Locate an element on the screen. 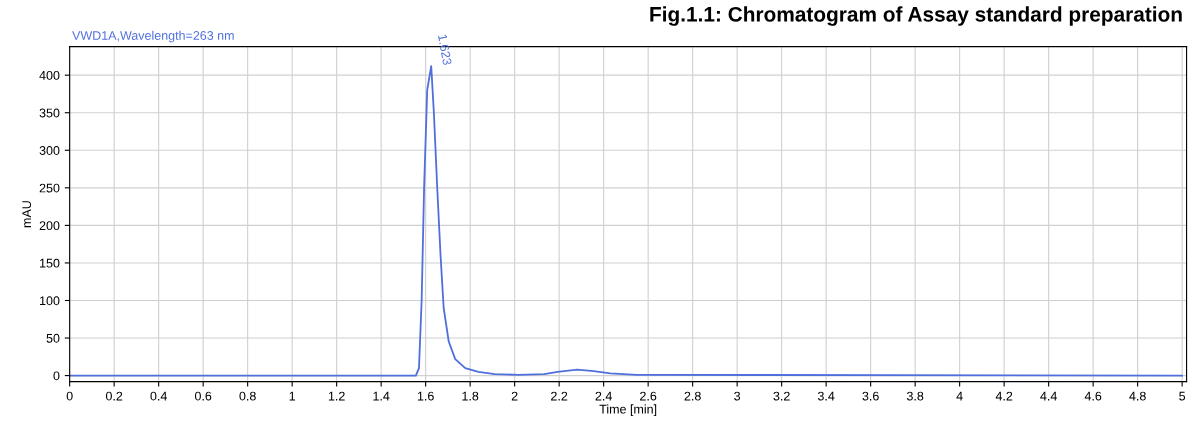 This screenshot has height=424, width=1201. x-tick-label: 0.8 is located at coordinates (247, 396).